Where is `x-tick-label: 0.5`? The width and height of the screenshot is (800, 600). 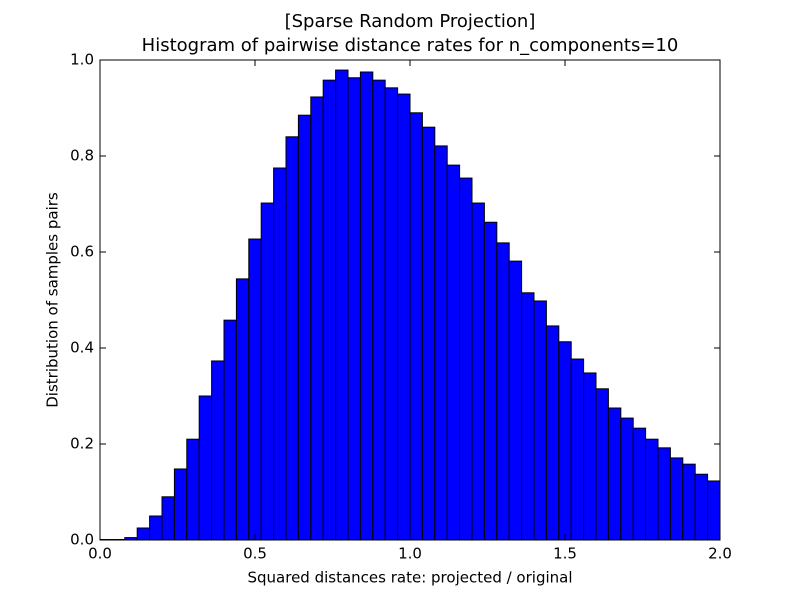 x-tick-label: 0.5 is located at coordinates (255, 554).